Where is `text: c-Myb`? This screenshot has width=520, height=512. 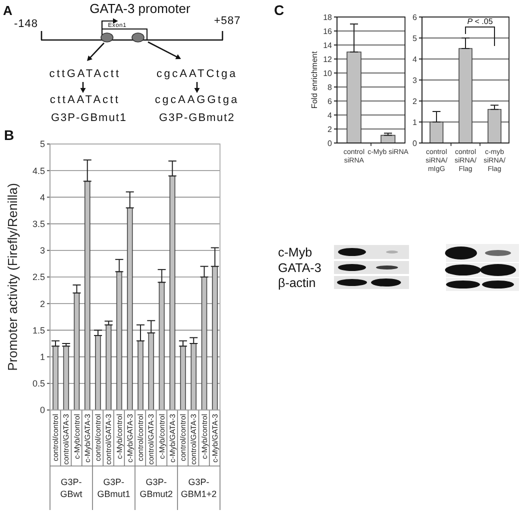 text: c-Myb is located at coordinates (295, 253).